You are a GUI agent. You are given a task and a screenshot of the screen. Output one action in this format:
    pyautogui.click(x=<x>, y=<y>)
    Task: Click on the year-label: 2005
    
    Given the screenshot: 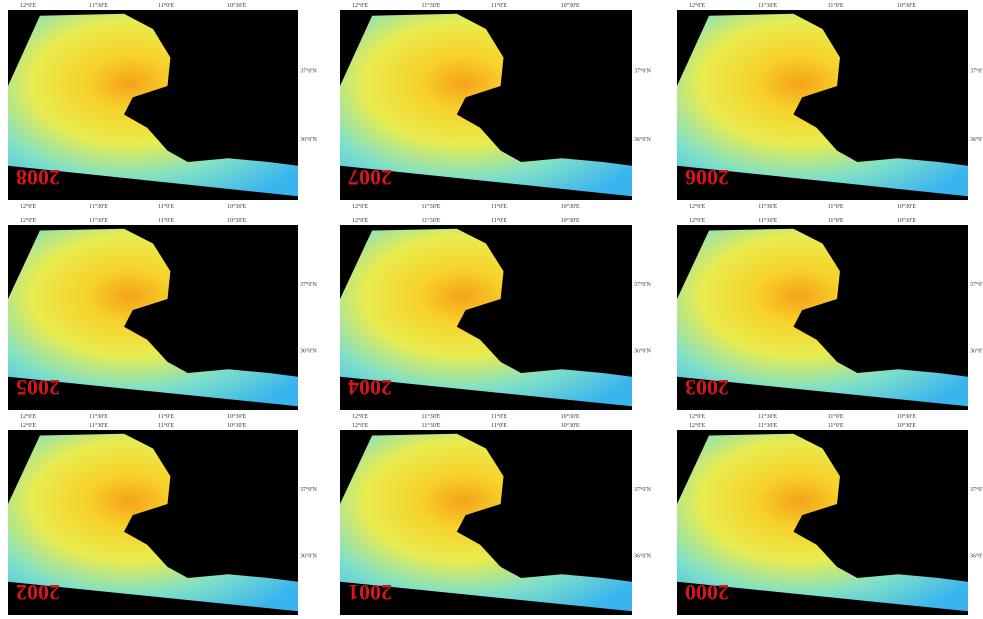 What is the action you would take?
    pyautogui.click(x=38, y=387)
    